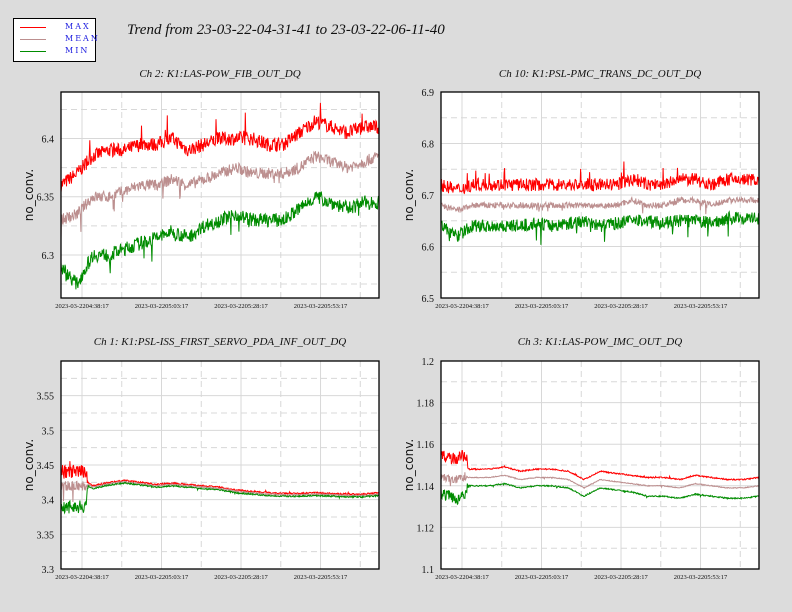 This screenshot has width=792, height=612. Describe the element at coordinates (57, 52) in the screenshot. I see `legend-item-min: MIN` at that location.